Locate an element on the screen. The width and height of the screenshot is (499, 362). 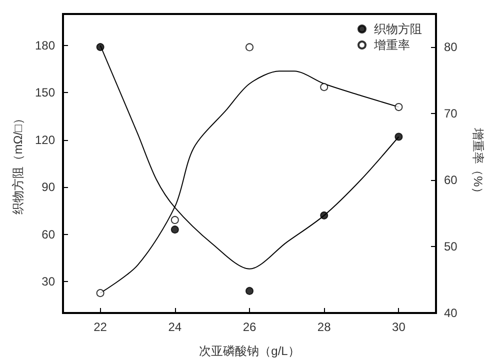
y2-tick-label: 60 is located at coordinates (451, 180).